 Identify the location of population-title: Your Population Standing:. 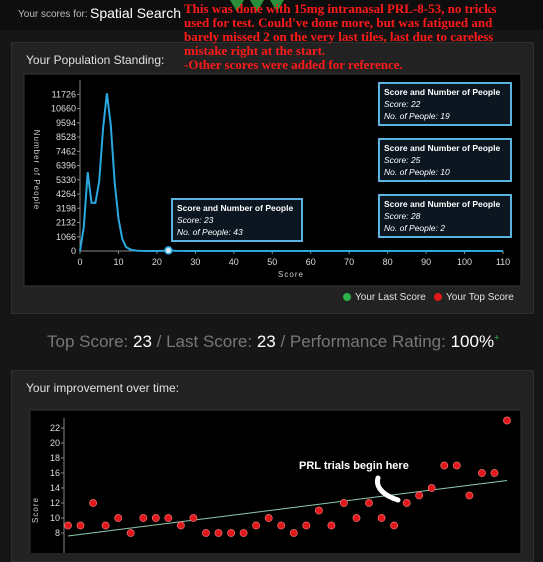
(95, 60).